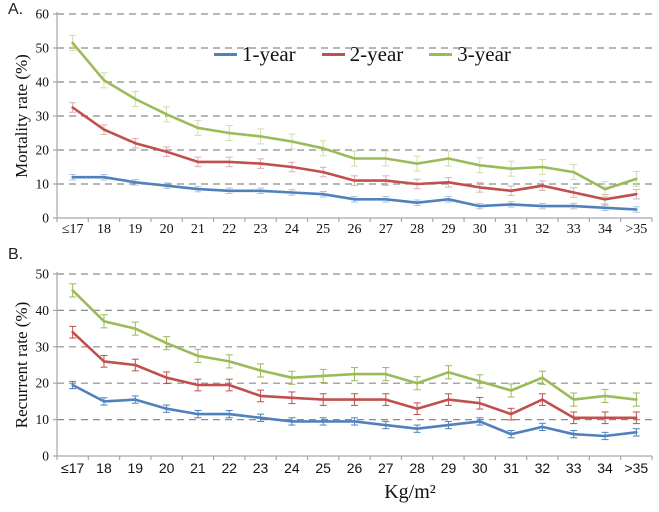  What do you see at coordinates (167, 229) in the screenshot?
I see `panel-a-x-tick-label: 20` at bounding box center [167, 229].